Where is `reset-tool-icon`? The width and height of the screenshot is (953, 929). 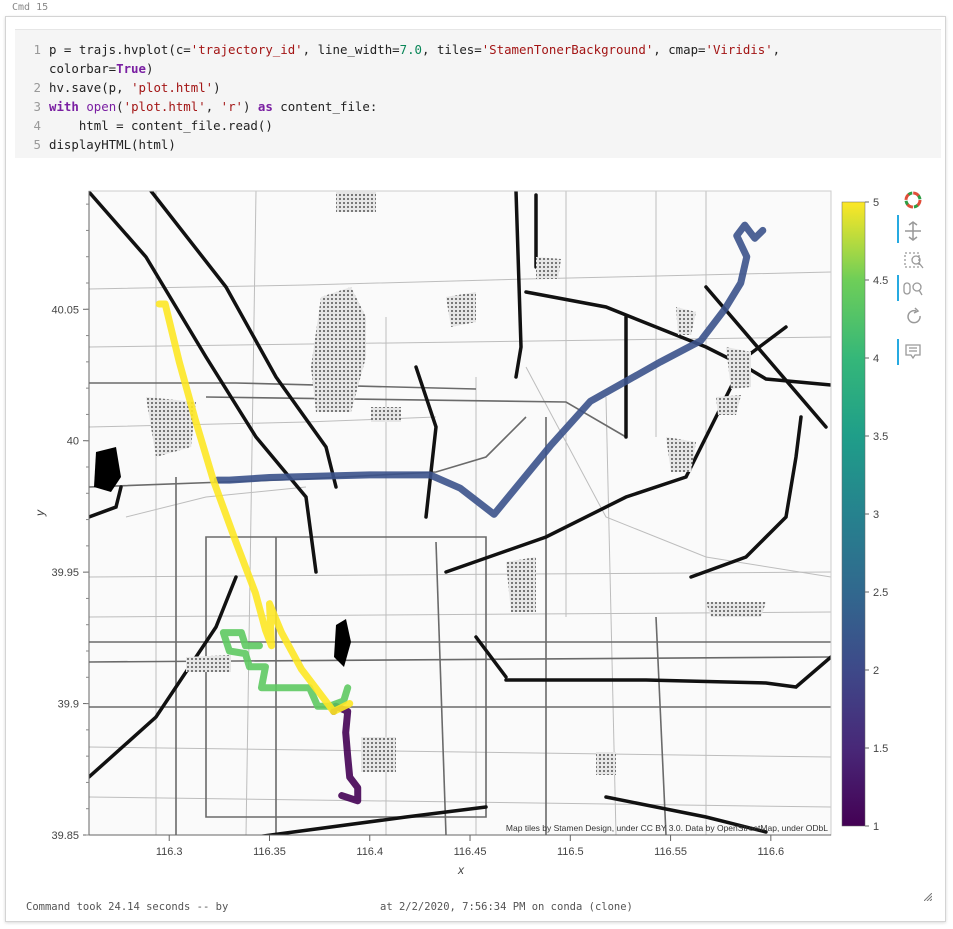 reset-tool-icon is located at coordinates (914, 315).